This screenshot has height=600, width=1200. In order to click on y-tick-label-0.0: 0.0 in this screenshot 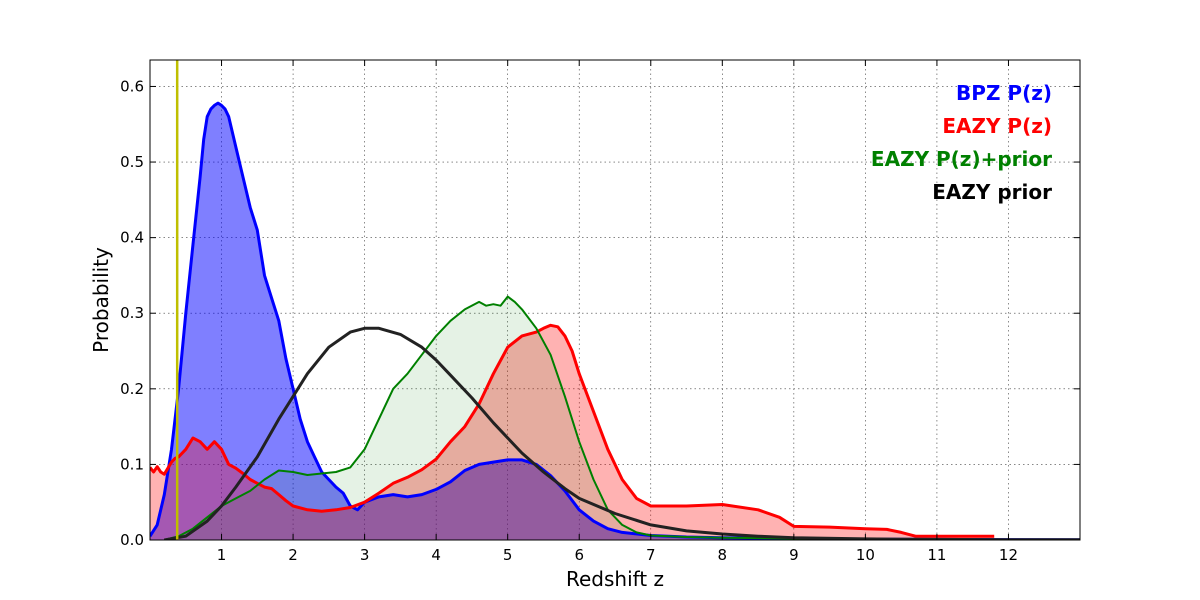, I will do `click(132, 540)`.